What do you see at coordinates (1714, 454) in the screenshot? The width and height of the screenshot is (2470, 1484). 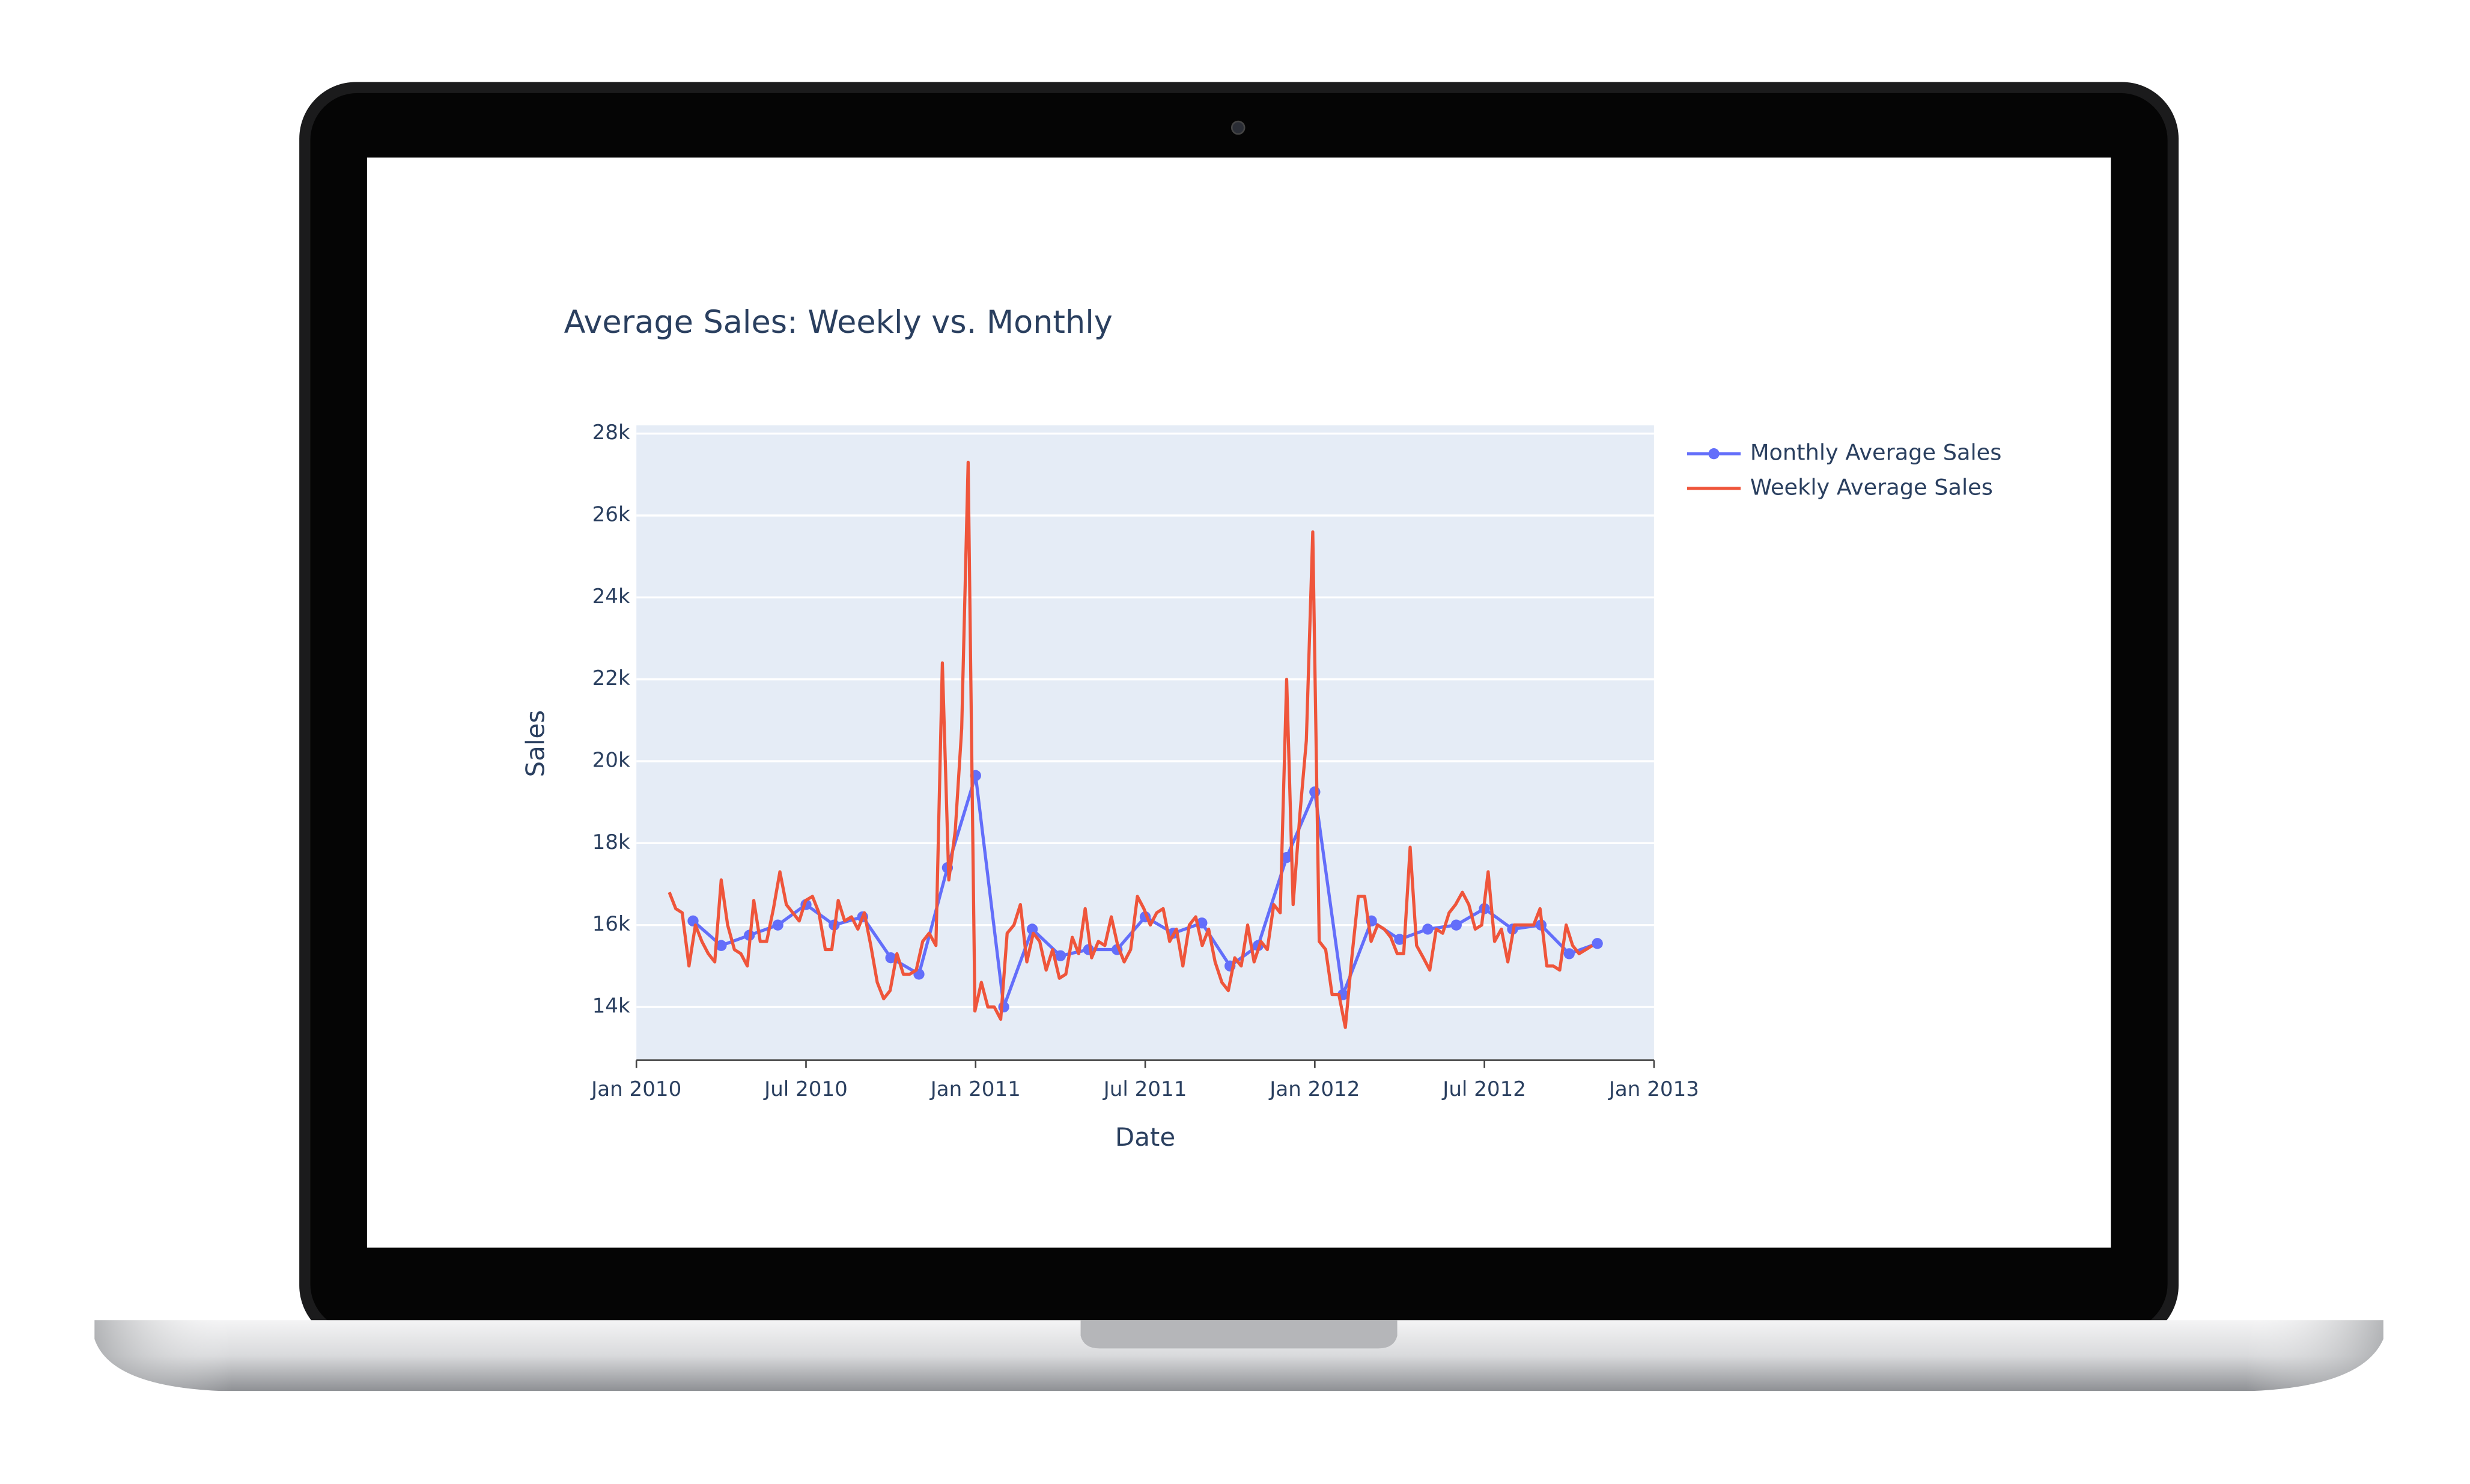 I see `legend-marker` at bounding box center [1714, 454].